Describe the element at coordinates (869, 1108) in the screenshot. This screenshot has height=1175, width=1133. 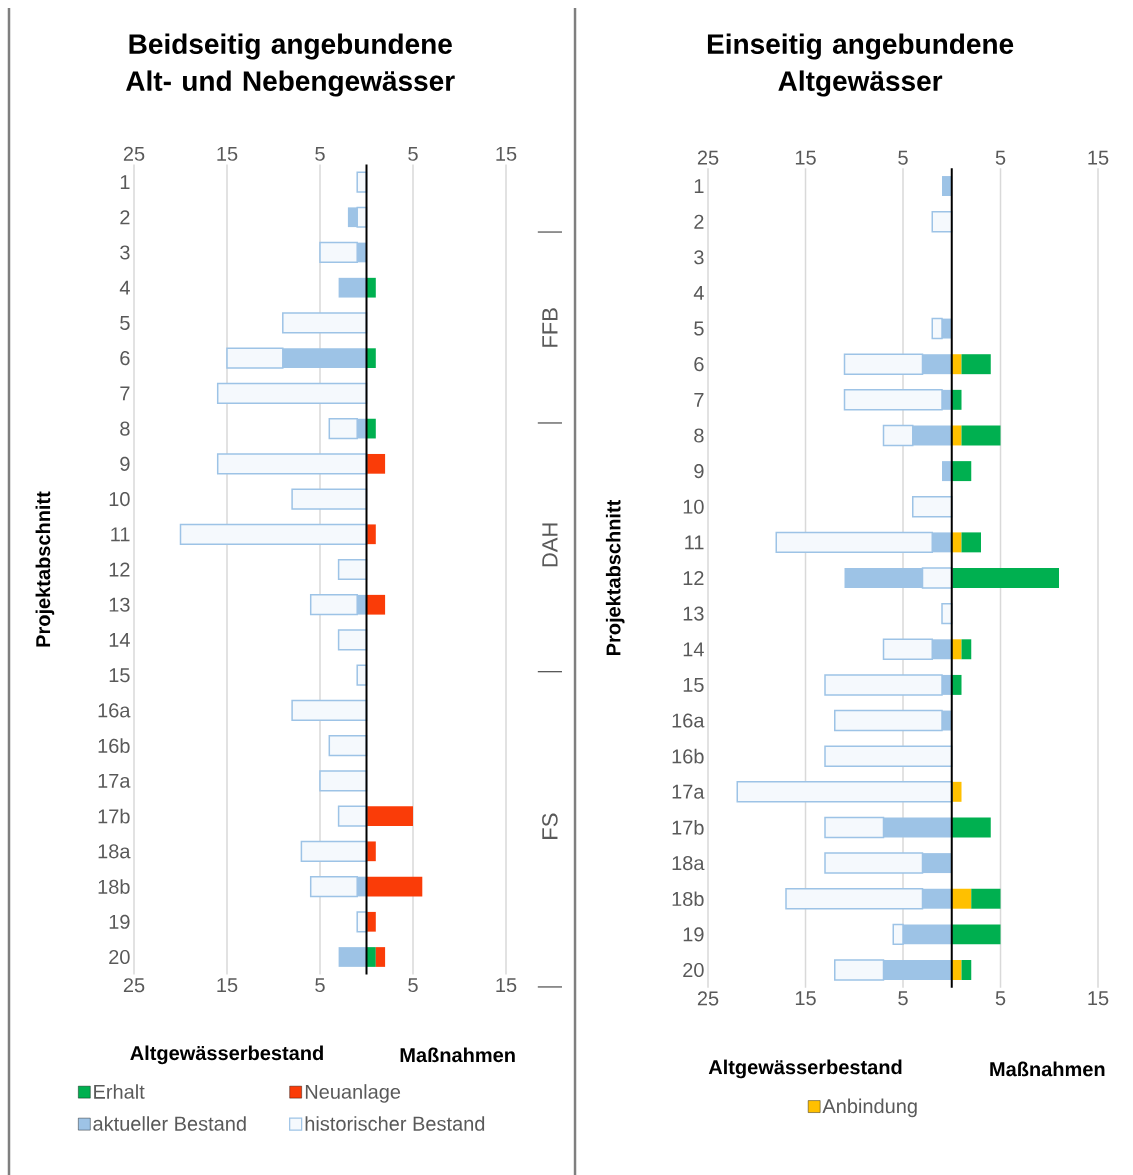
I see `legend-label: Anbindung` at that location.